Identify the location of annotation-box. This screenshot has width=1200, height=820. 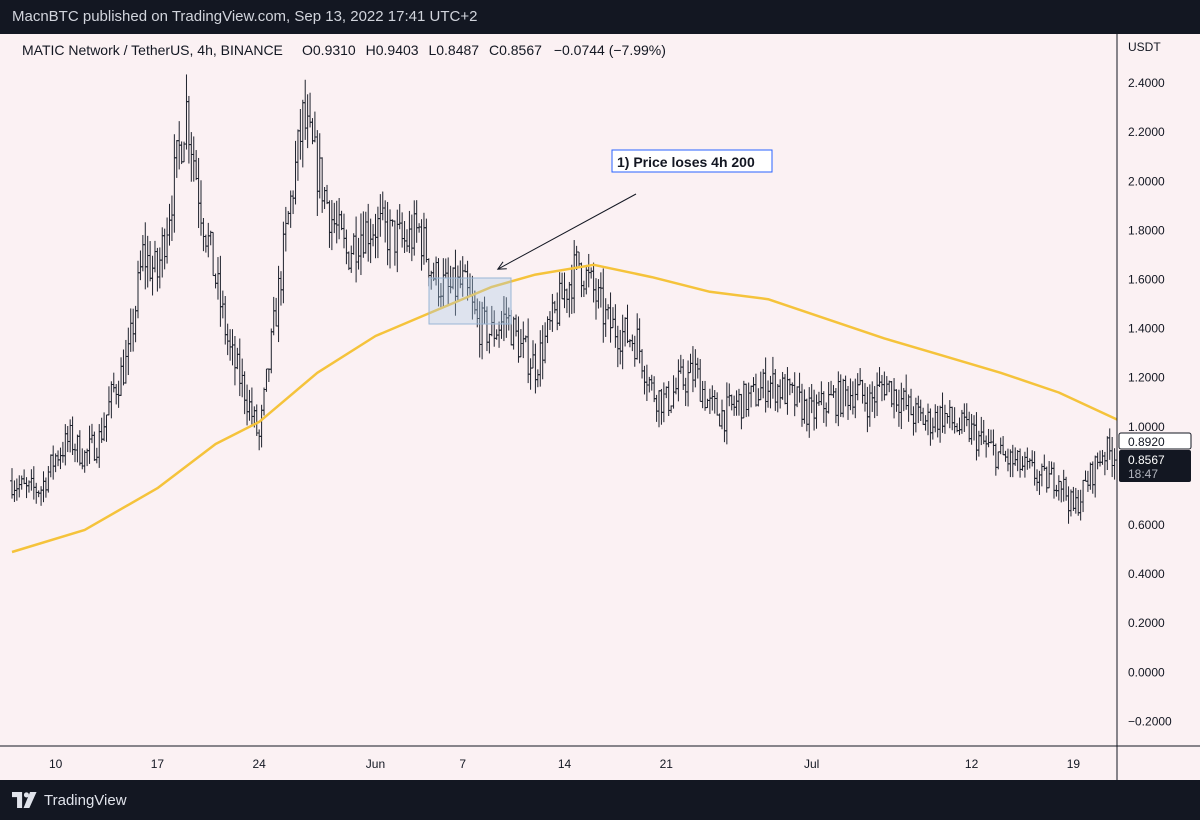
(692, 161).